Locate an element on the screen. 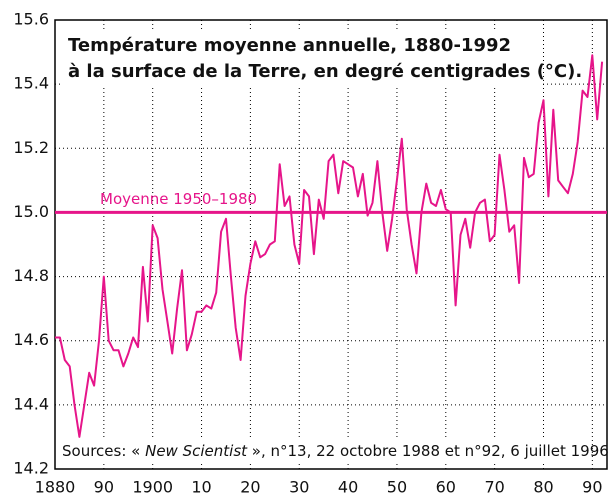  title-box is located at coordinates (301, 58).